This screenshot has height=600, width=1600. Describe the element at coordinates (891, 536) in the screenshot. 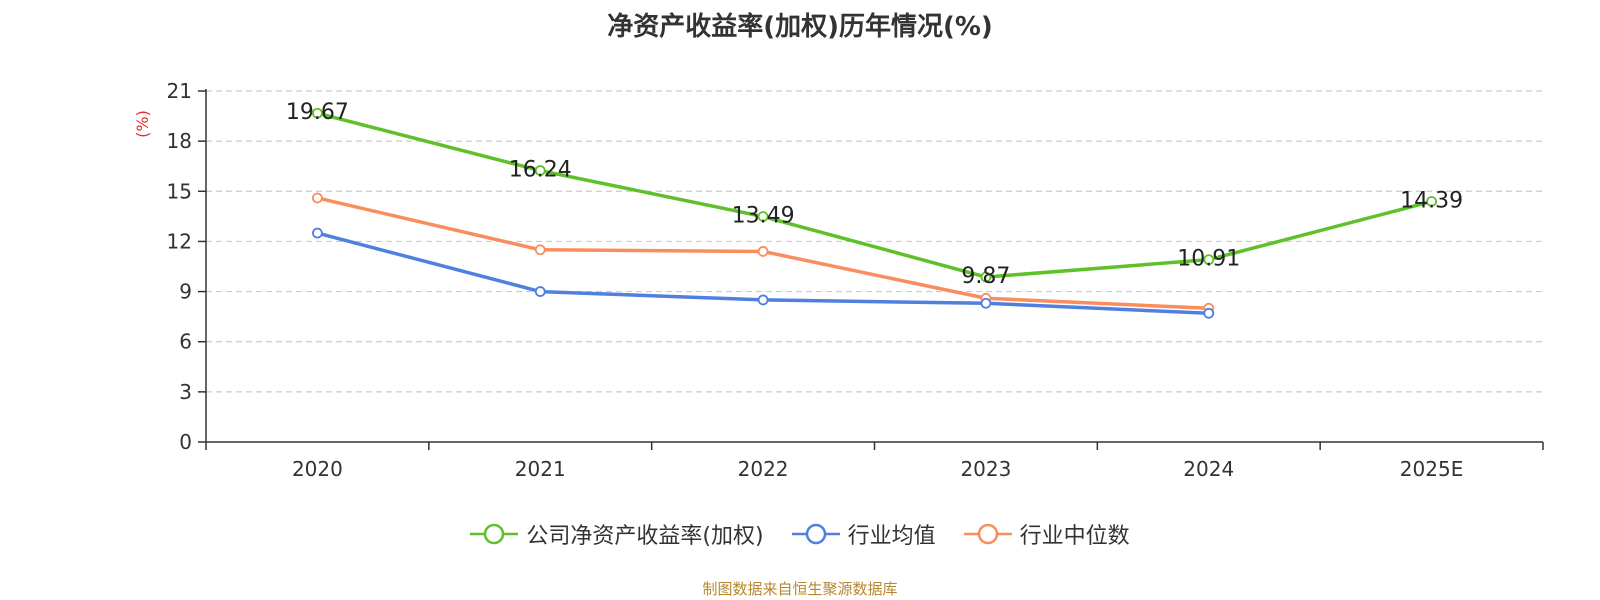

I see `legend-label: 行业均值` at that location.